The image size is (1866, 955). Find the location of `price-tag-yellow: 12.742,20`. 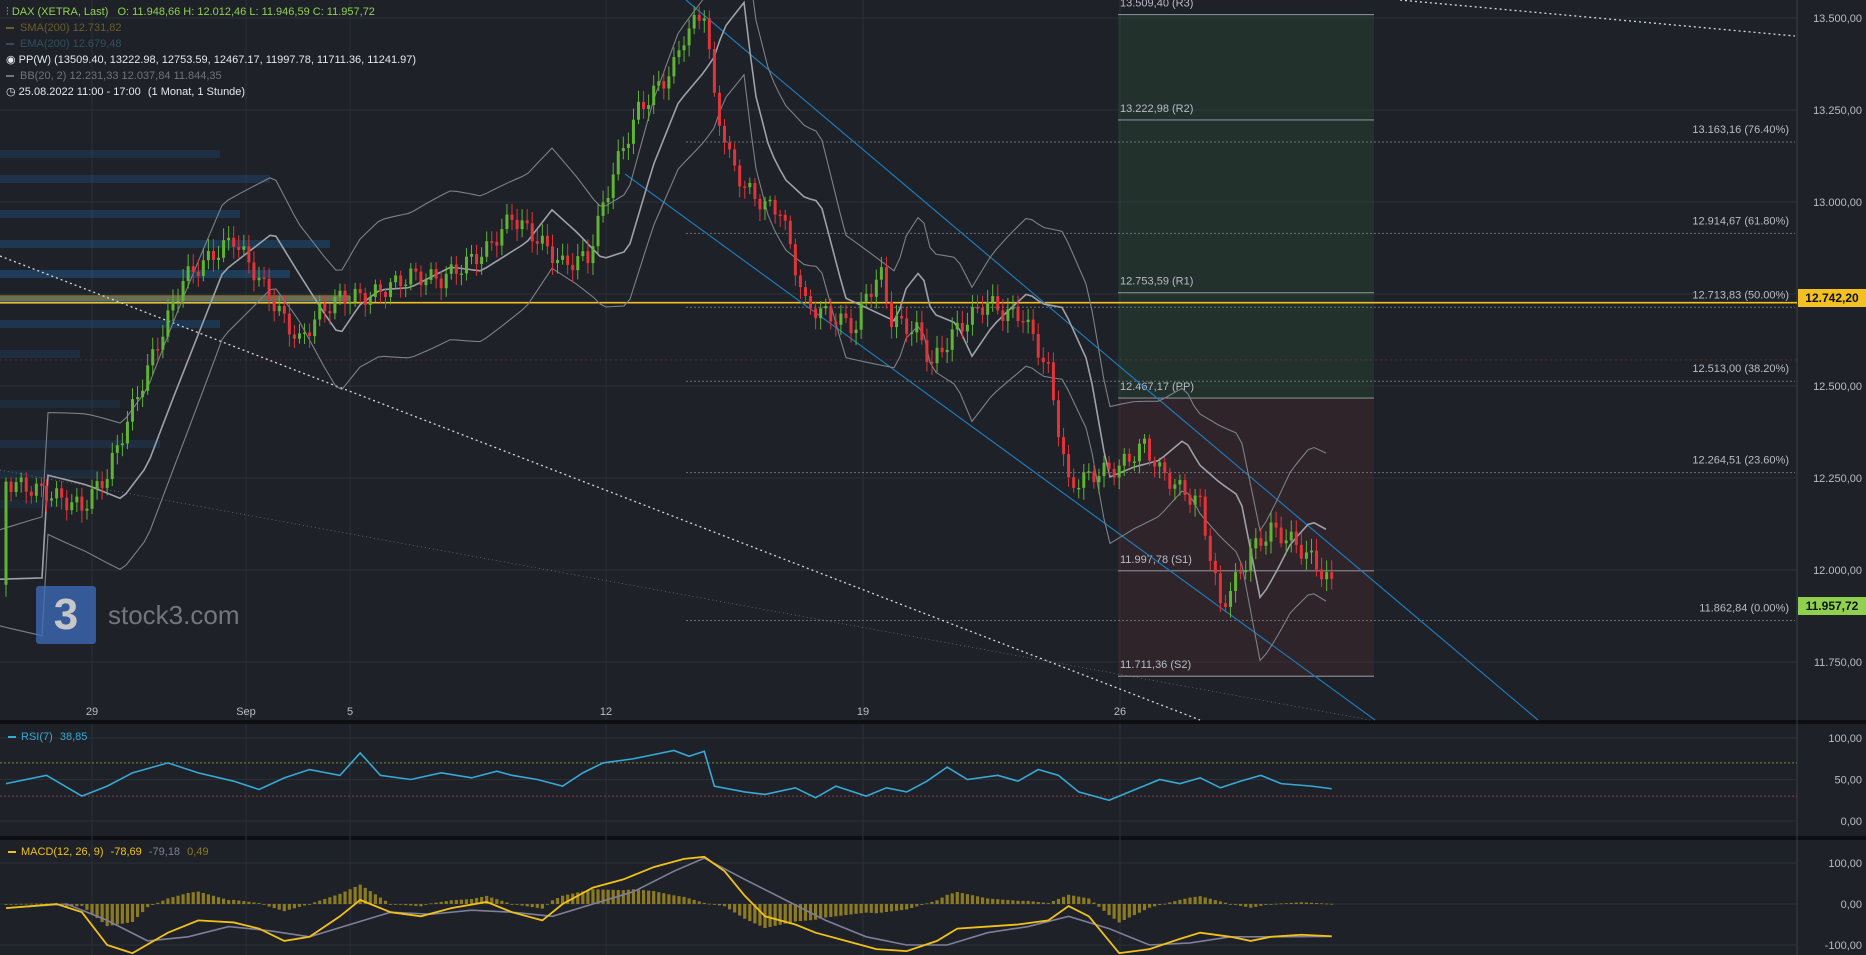

price-tag-yellow: 12.742,20 is located at coordinates (1832, 298).